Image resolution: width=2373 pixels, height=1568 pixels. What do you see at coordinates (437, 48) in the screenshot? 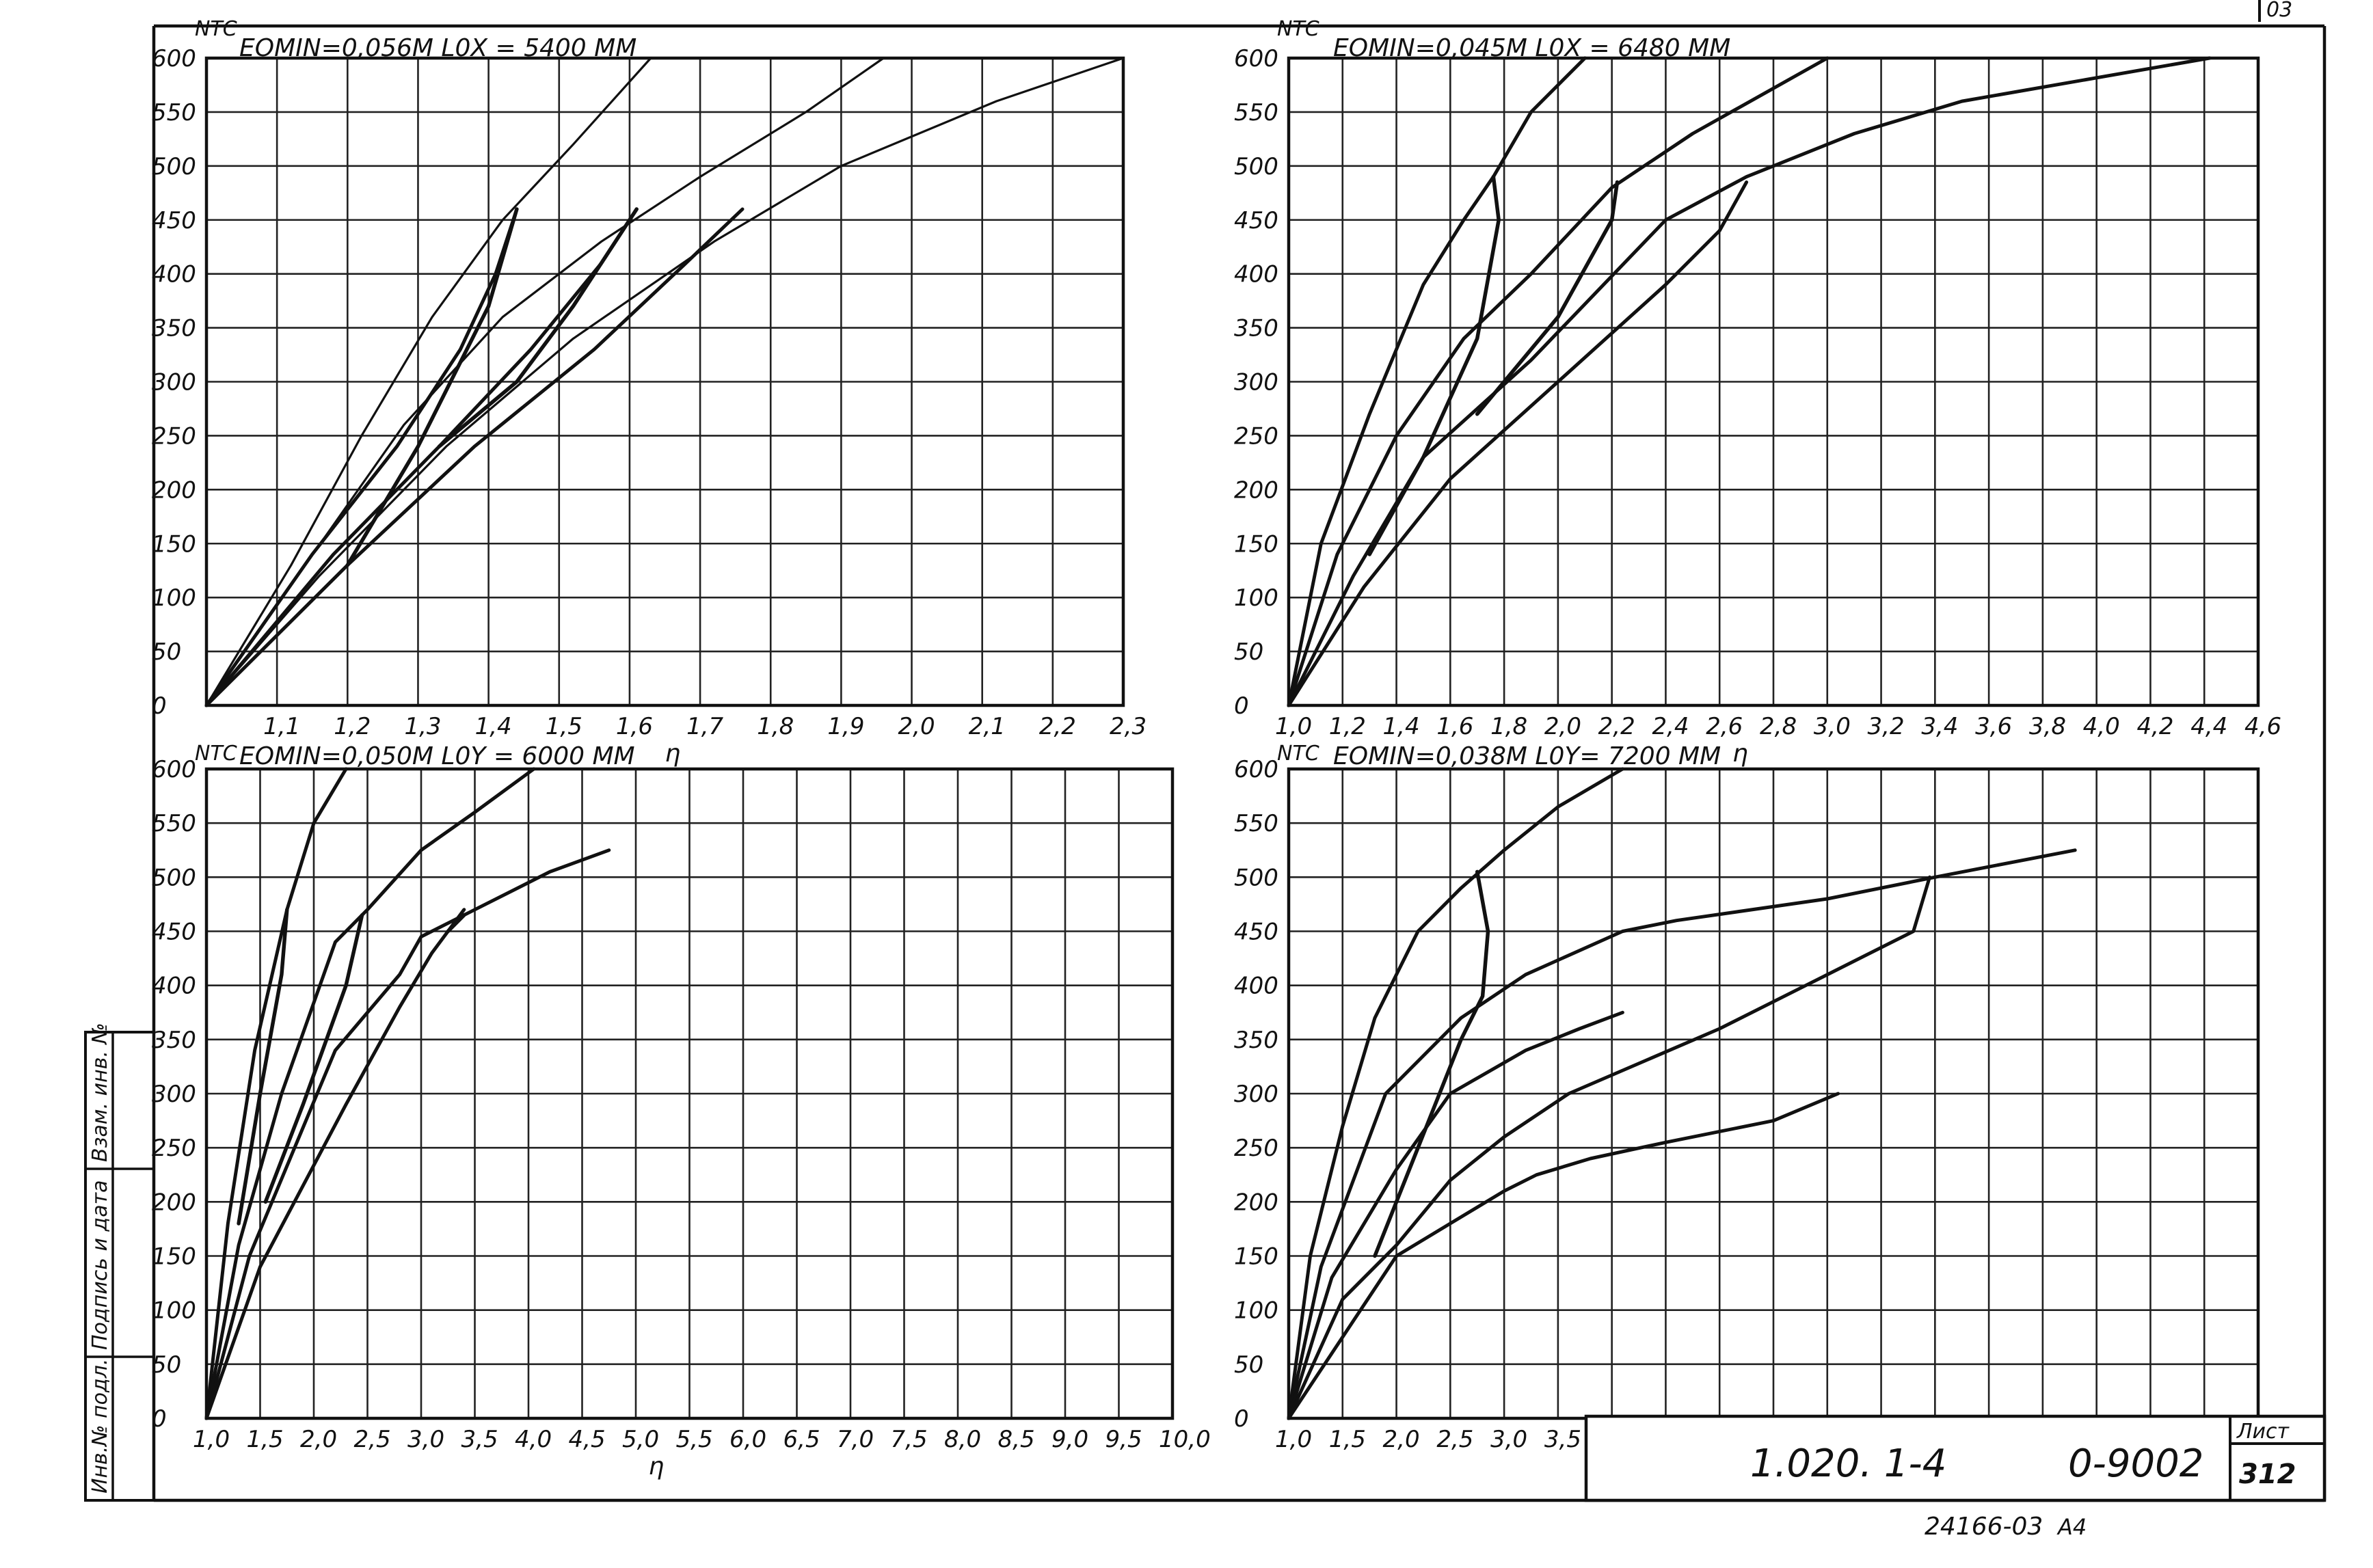
I see `chart-title: EOMIN=0,056M L0X = 5400 MM` at bounding box center [437, 48].